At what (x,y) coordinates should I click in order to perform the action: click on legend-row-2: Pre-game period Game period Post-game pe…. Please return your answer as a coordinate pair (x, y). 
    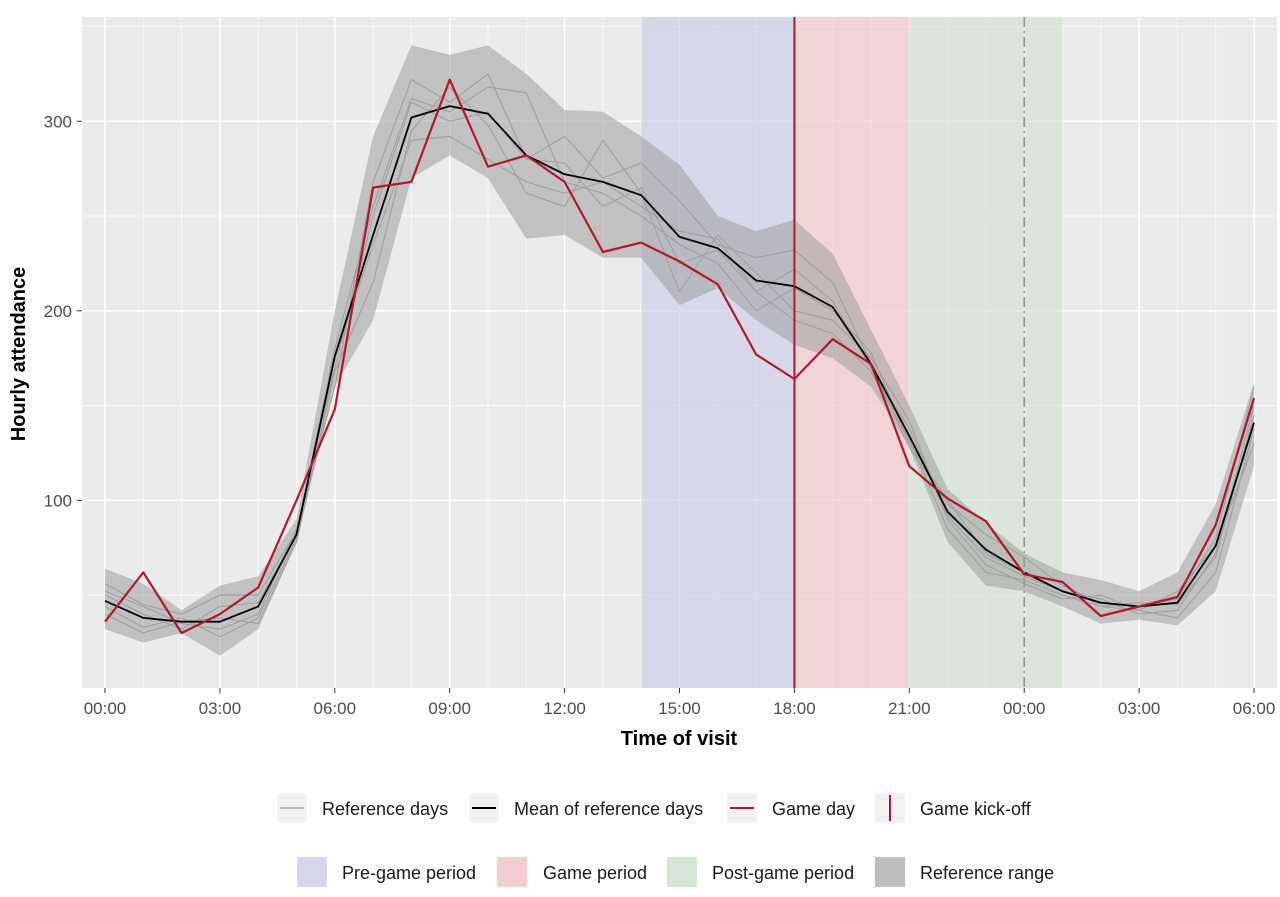
    Looking at the image, I should click on (675, 872).